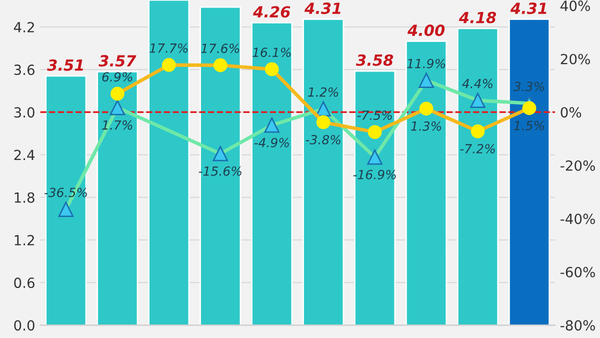 The width and height of the screenshot is (600, 338). What do you see at coordinates (117, 77) in the screenshot?
I see `data-label: 6.9%` at bounding box center [117, 77].